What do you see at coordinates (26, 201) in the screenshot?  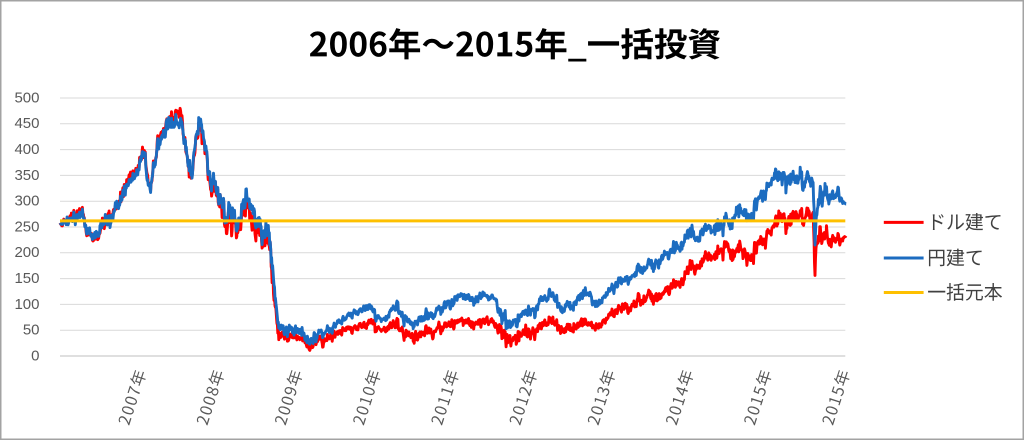 I see `svg-text: 300` at bounding box center [26, 201].